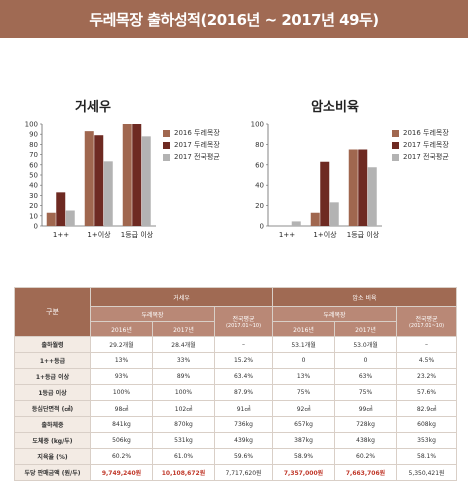 Image resolution: width=468 pixels, height=484 pixels. What do you see at coordinates (304, 472) in the screenshot?
I see `table-cell: 7,357,000원` at bounding box center [304, 472].